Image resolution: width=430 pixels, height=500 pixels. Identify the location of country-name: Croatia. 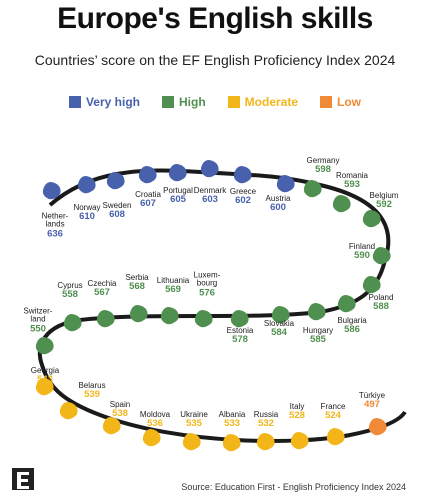
(148, 194).